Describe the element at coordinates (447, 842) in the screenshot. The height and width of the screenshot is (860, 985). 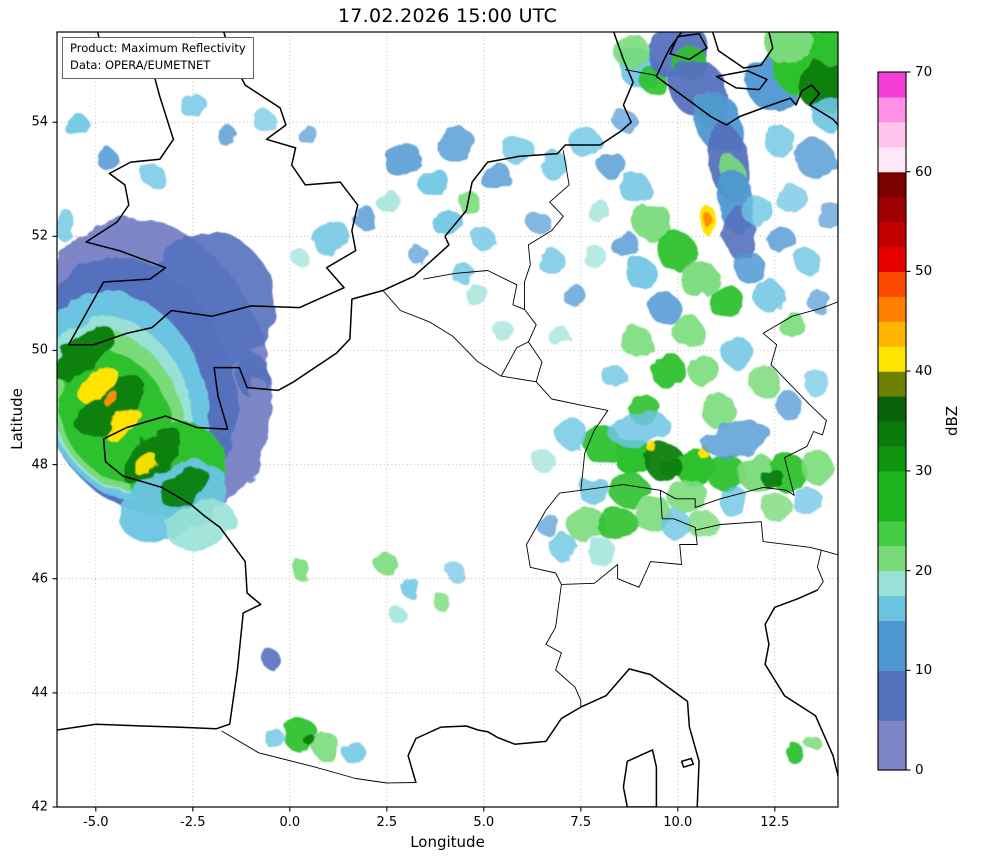
I see `x-axis-label: Longitude` at that location.